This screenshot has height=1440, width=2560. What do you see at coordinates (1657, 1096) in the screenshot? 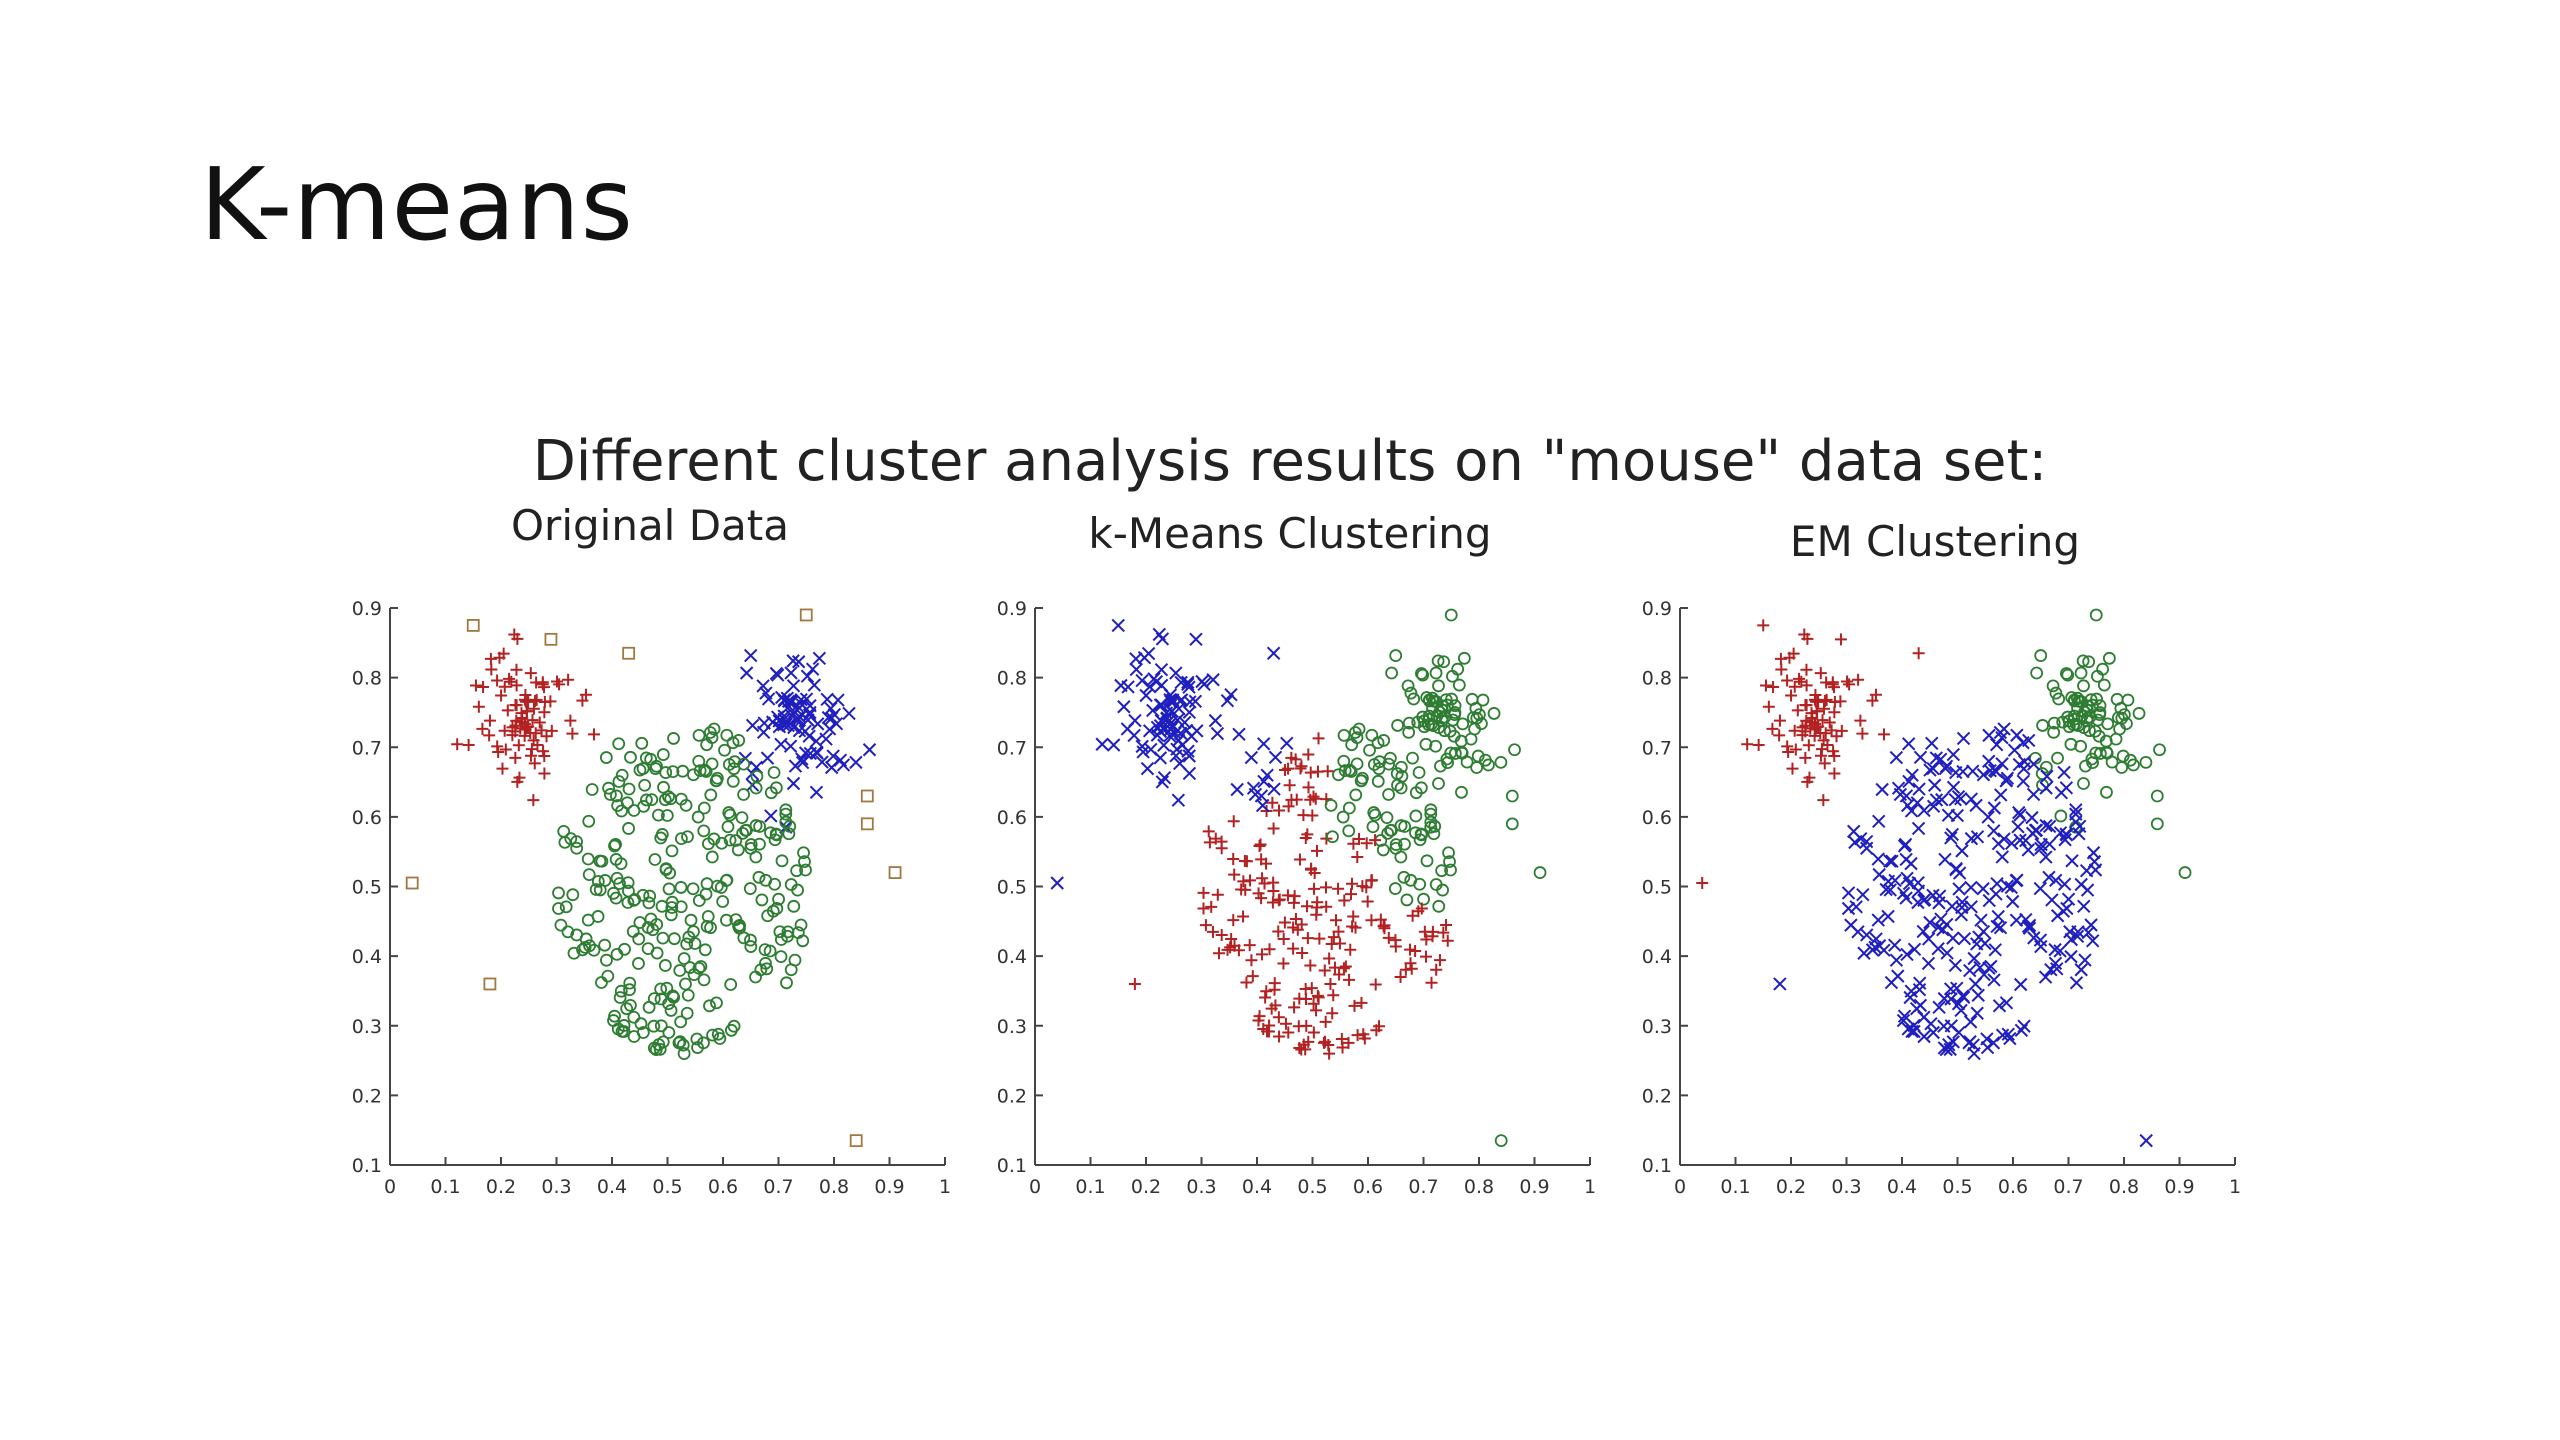
I see `y-tick-label: 0.2` at bounding box center [1657, 1096].